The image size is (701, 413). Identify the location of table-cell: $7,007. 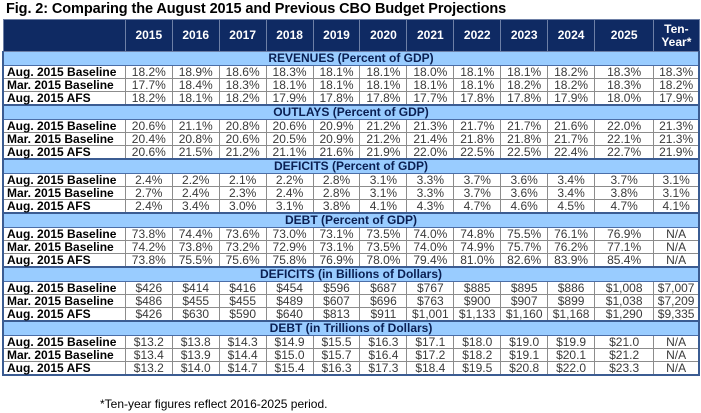
(677, 288).